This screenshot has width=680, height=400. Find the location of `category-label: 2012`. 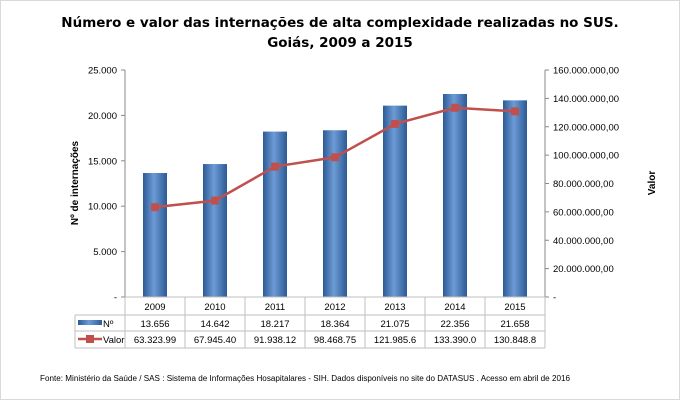

category-label: 2012 is located at coordinates (334, 307).